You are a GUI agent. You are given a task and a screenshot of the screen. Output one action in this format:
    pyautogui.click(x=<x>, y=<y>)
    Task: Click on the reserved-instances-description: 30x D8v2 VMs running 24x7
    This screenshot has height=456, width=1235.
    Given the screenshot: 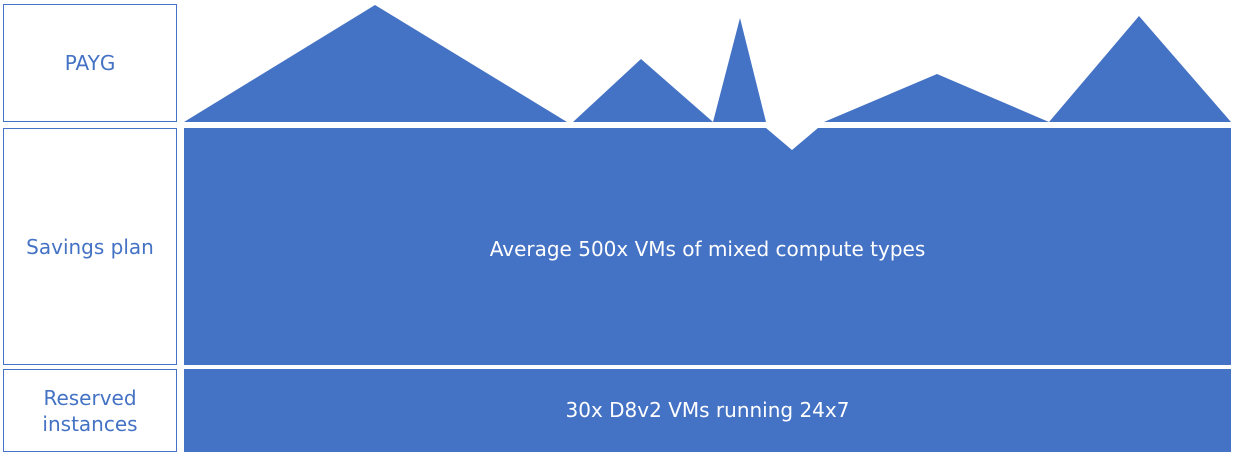 What is the action you would take?
    pyautogui.click(x=707, y=410)
    